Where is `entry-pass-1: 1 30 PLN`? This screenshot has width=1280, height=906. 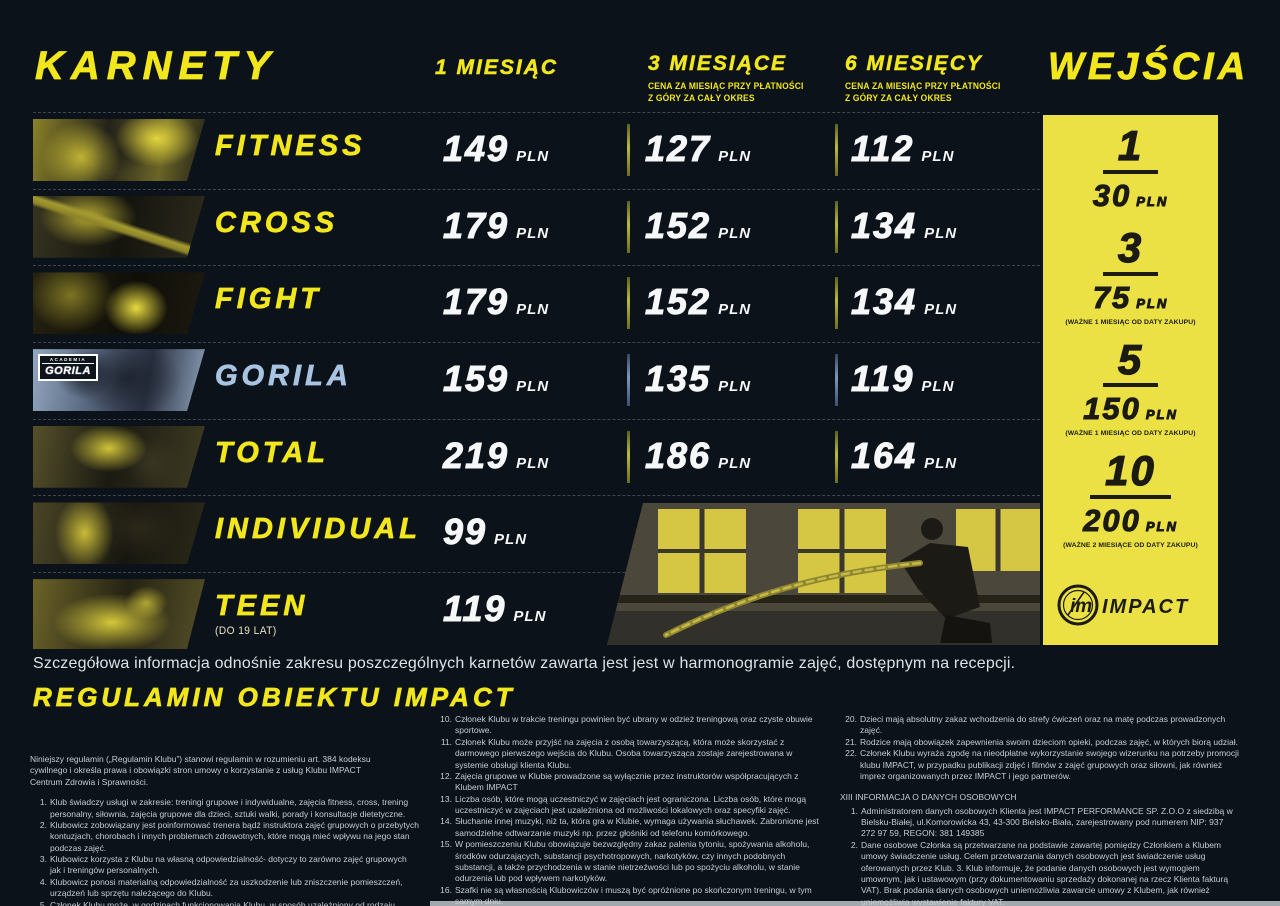 entry-pass-1: 1 30 PLN is located at coordinates (1130, 169).